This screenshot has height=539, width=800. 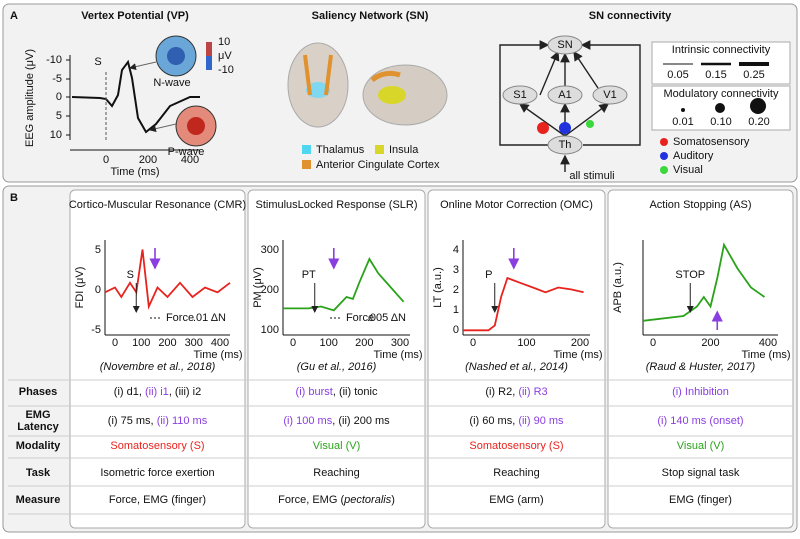 I want to click on cell-segment: Somatosensory (S), so click(x=157, y=446).